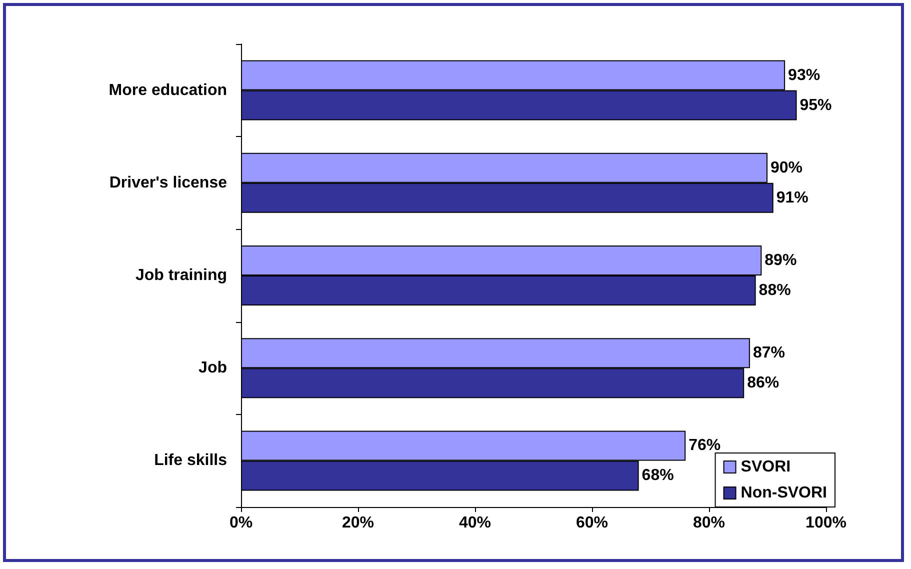 Image resolution: width=911 pixels, height=569 pixels. What do you see at coordinates (181, 275) in the screenshot?
I see `y-tick-label: Job training` at bounding box center [181, 275].